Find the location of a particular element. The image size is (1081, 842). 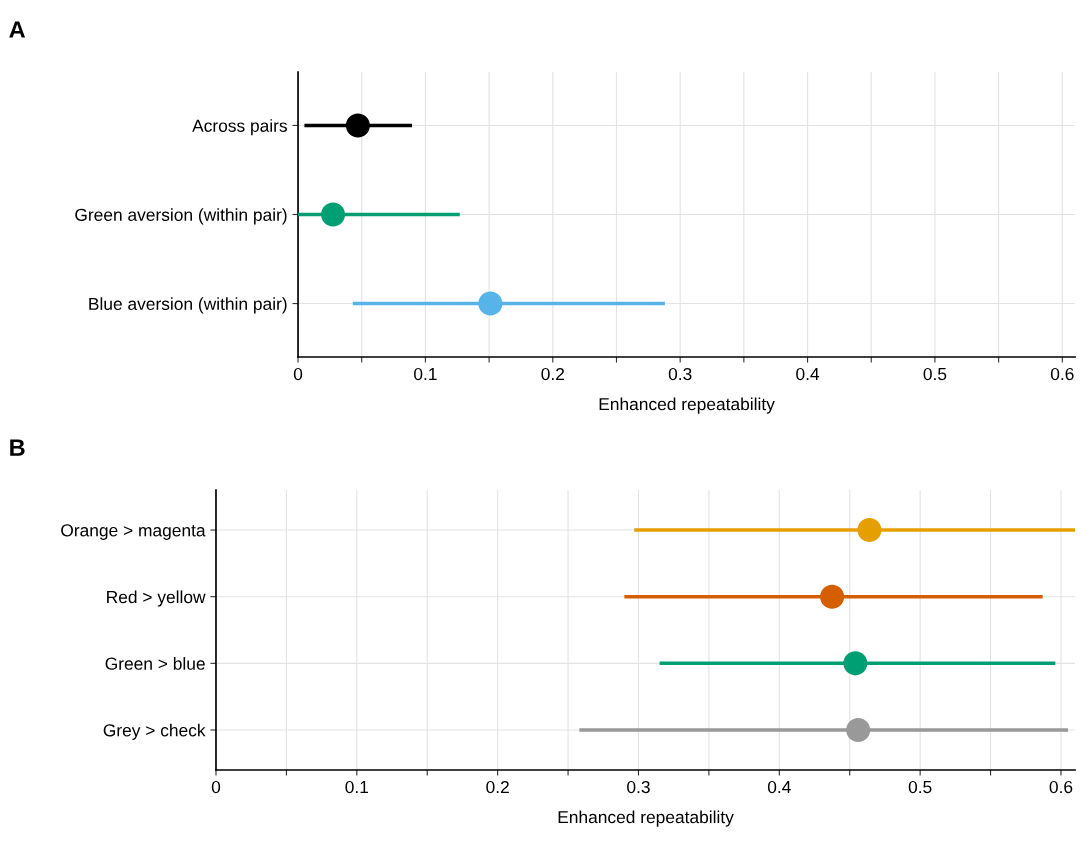

y-tick-label: Green > blue is located at coordinates (155, 663).